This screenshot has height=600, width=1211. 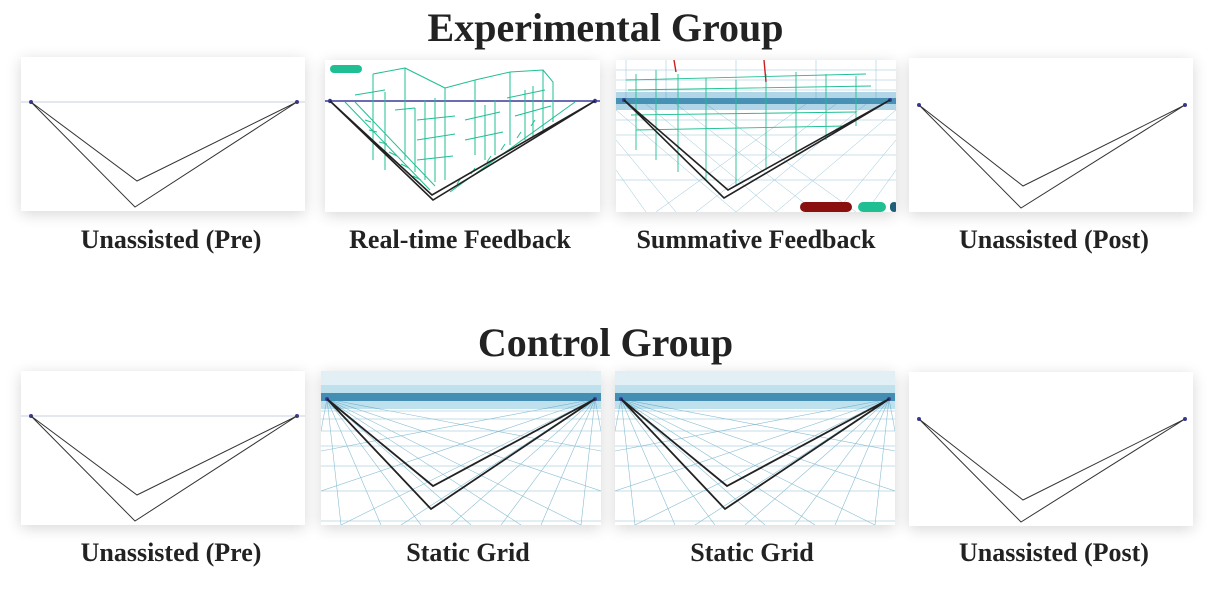 I want to click on summative-sketch, so click(x=756, y=136).